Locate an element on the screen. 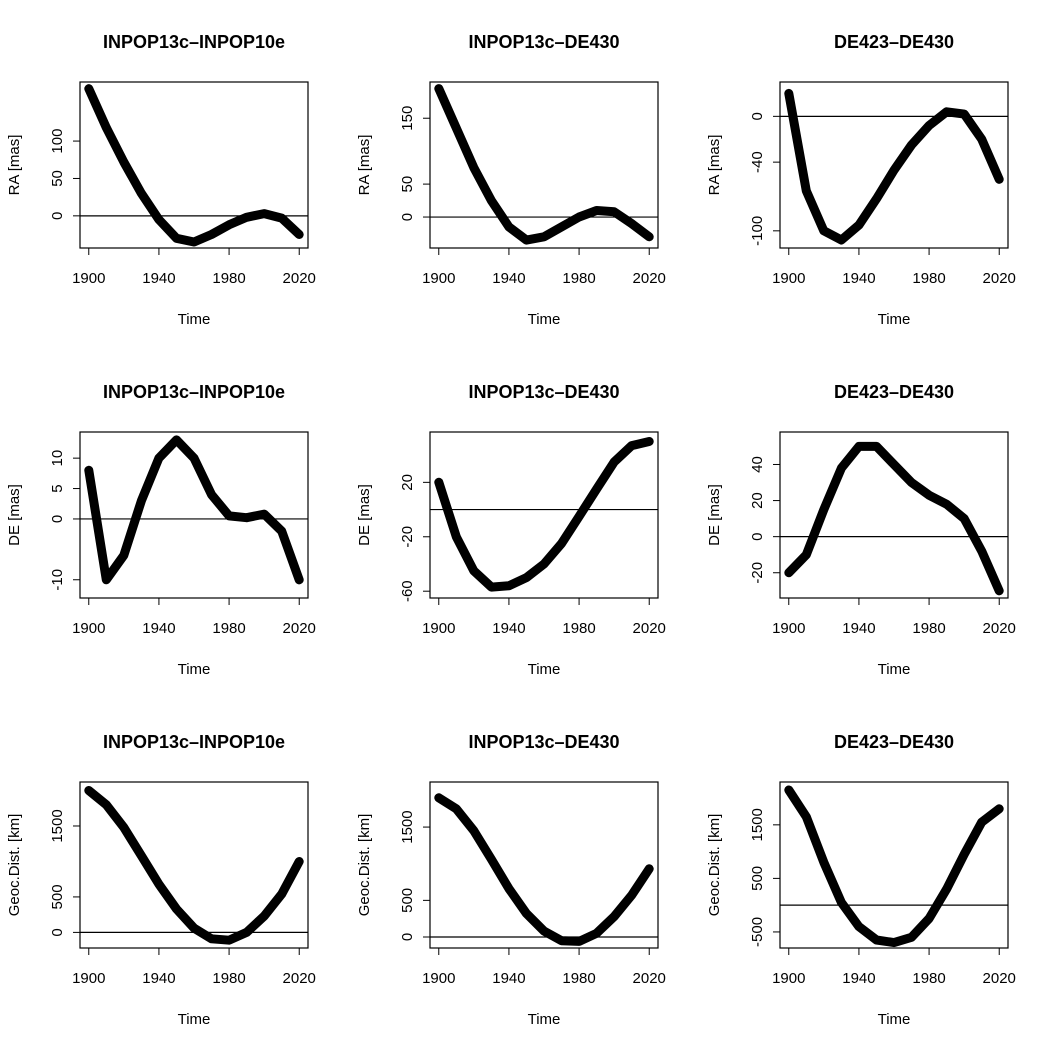  y-tick-label: -100 is located at coordinates (757, 231).